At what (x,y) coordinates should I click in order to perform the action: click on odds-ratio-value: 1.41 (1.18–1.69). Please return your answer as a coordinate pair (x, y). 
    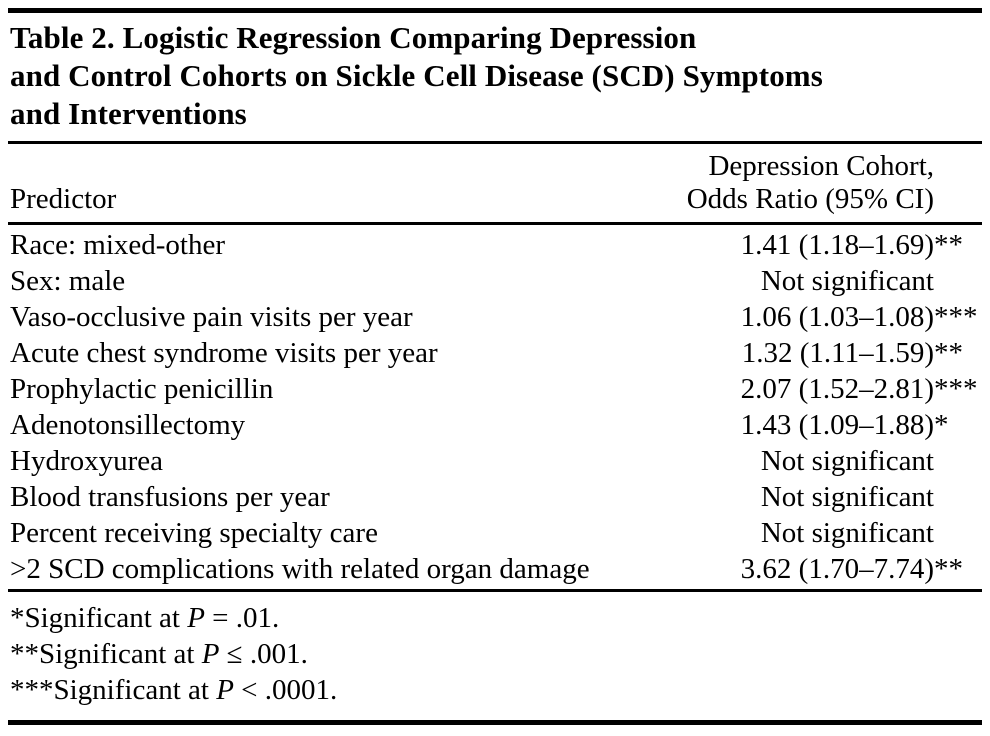
    Looking at the image, I should click on (837, 245).